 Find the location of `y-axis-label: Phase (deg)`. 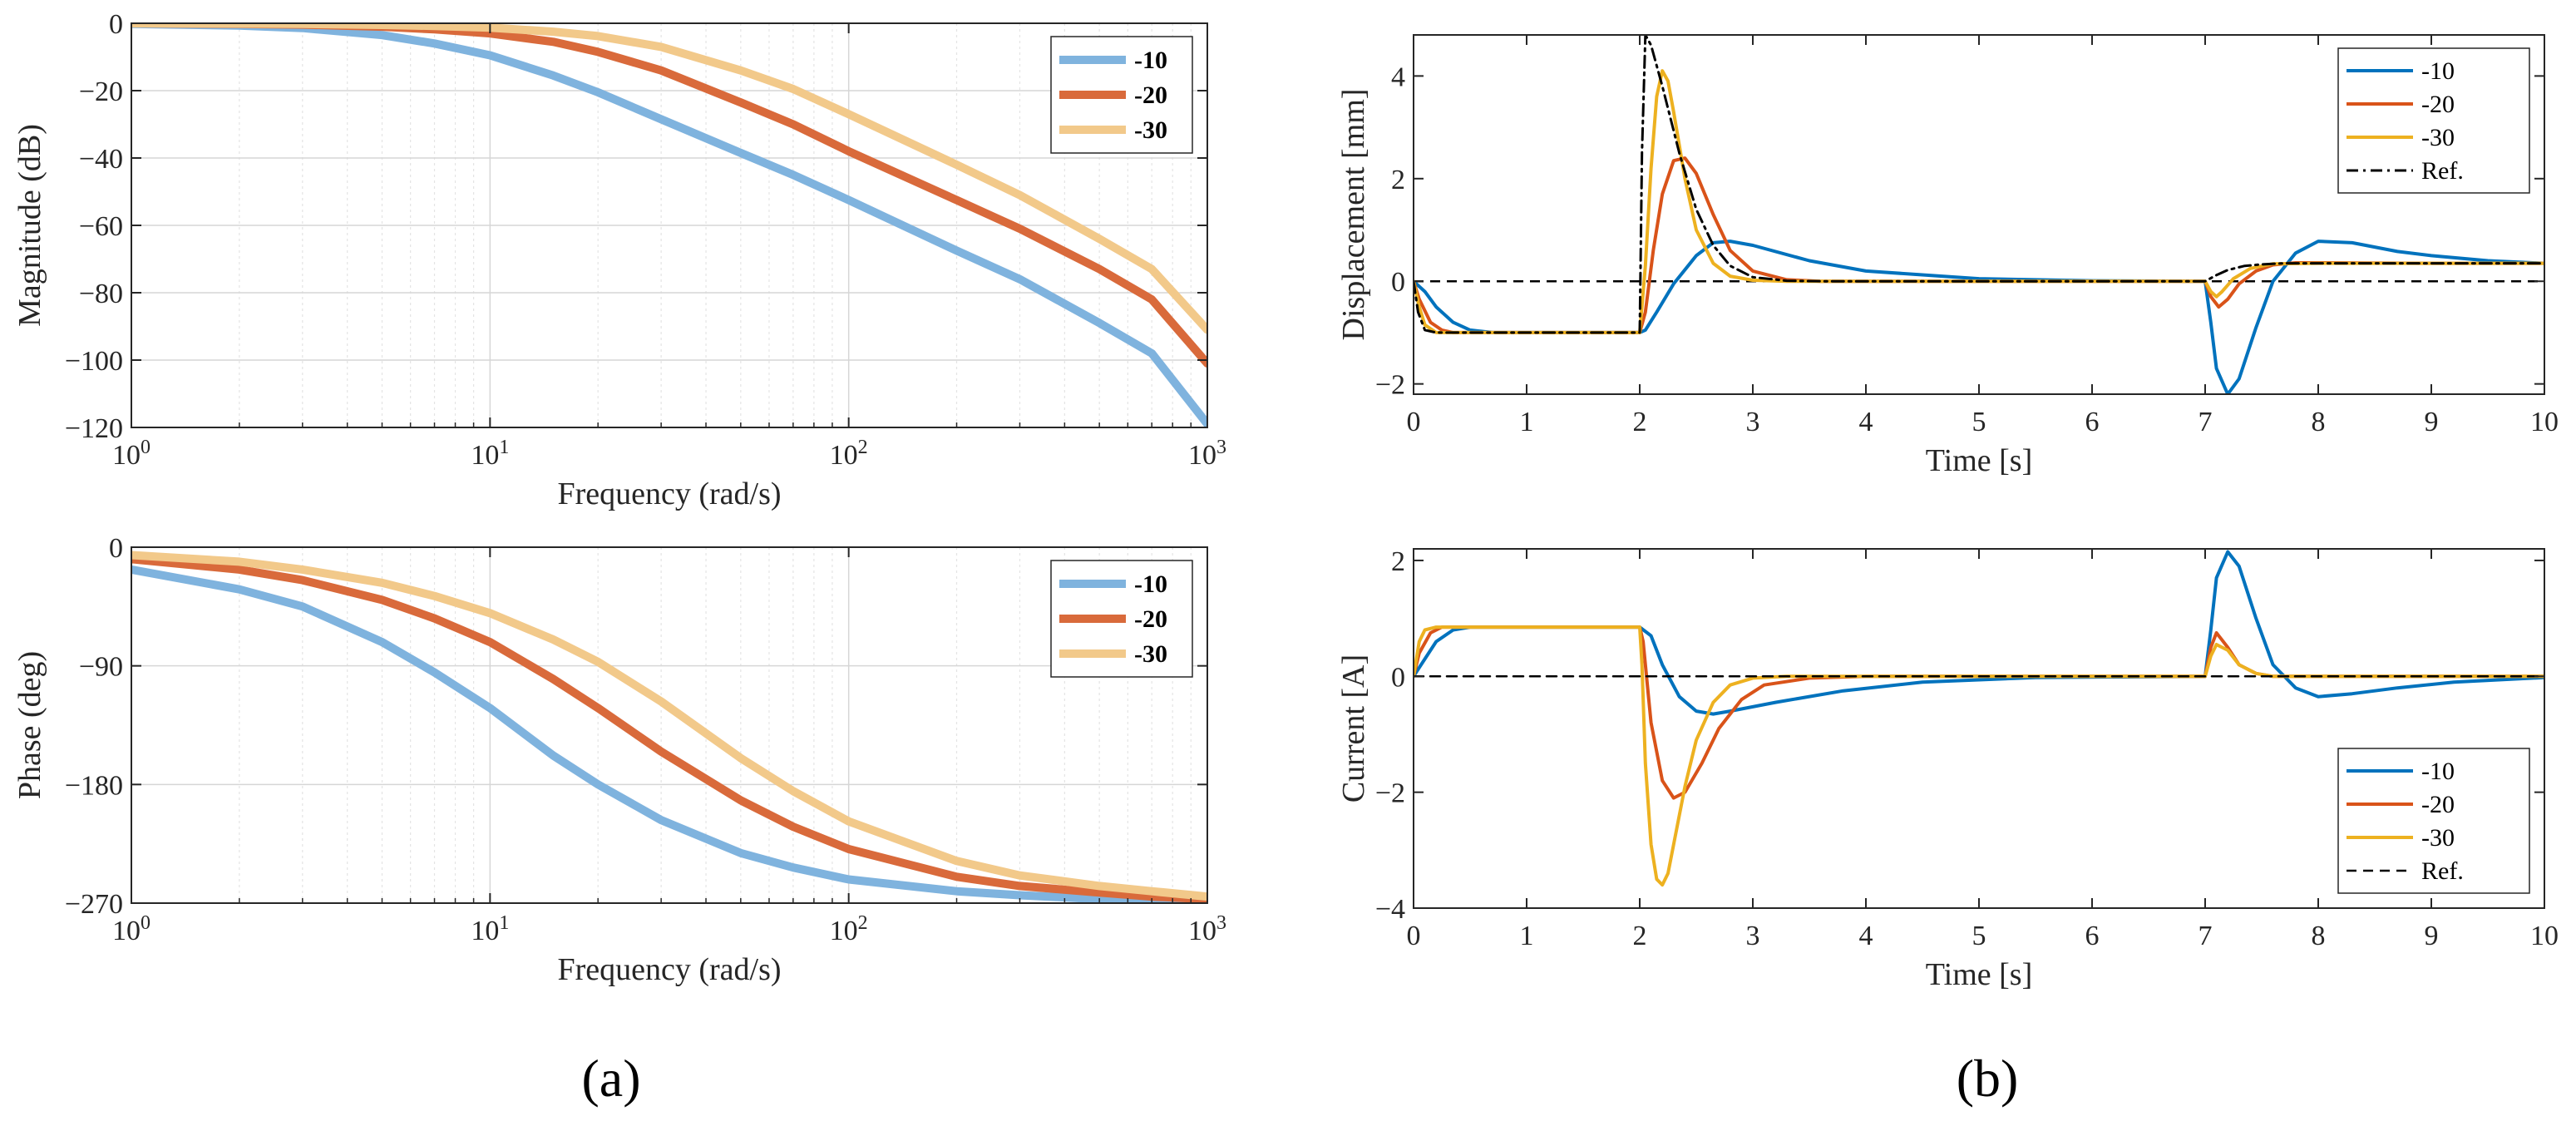

y-axis-label: Phase (deg) is located at coordinates (29, 725).